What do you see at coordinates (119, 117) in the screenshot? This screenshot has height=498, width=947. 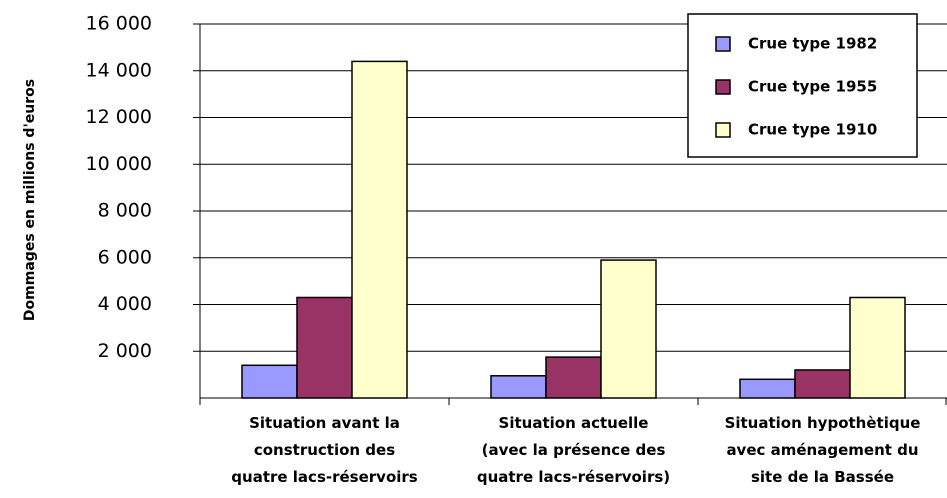 I see `y-tick-label: 12 000` at bounding box center [119, 117].